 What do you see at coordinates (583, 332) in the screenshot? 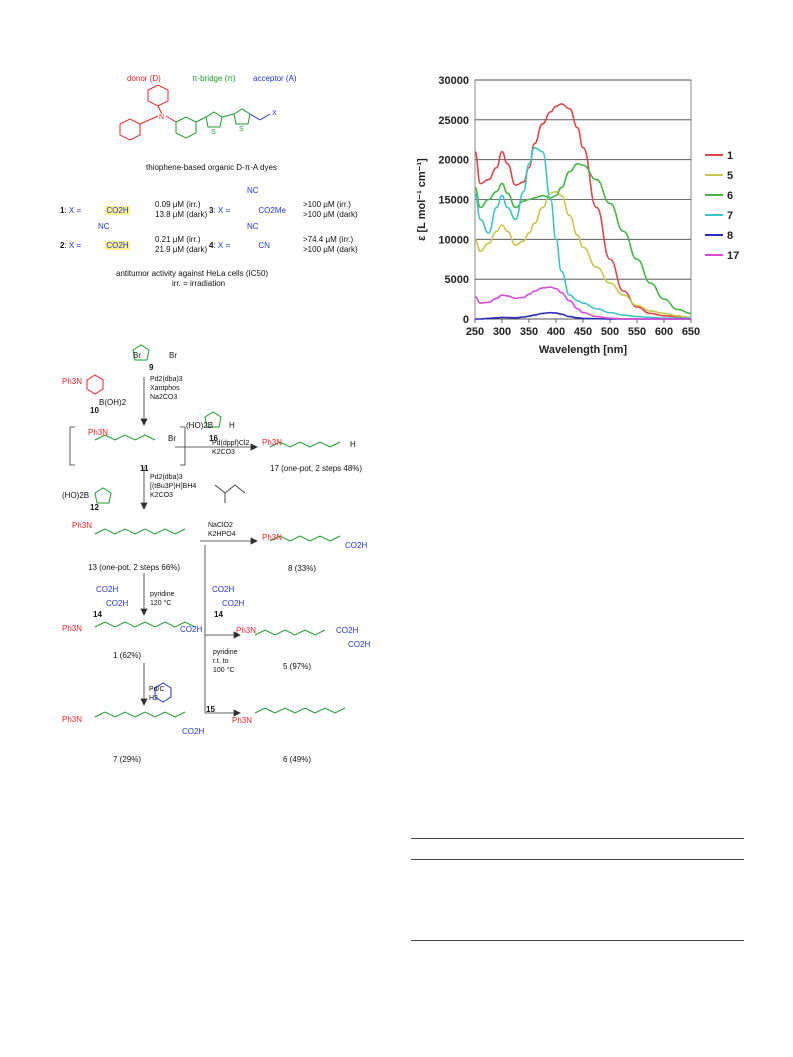
I see `x-tick-label: 450` at bounding box center [583, 332].